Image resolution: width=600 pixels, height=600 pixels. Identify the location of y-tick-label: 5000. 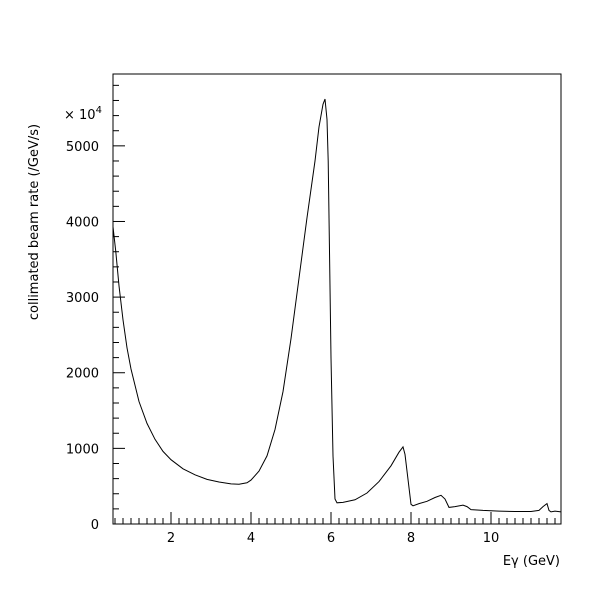
(82, 147).